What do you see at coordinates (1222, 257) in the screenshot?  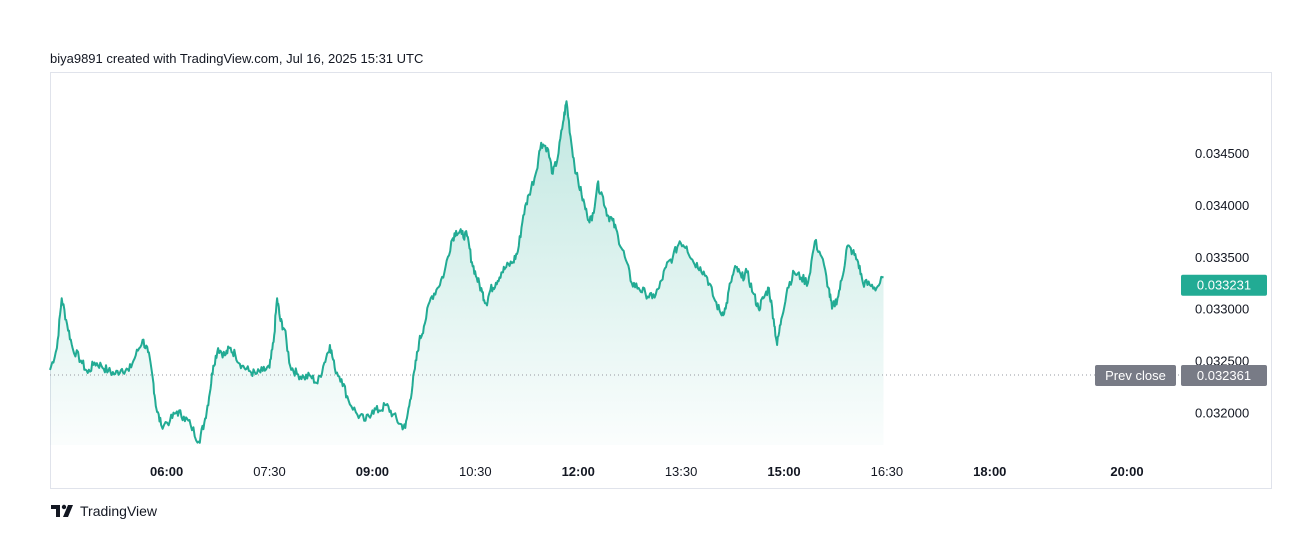 I see `y-tick-label: 0.033500` at bounding box center [1222, 257].